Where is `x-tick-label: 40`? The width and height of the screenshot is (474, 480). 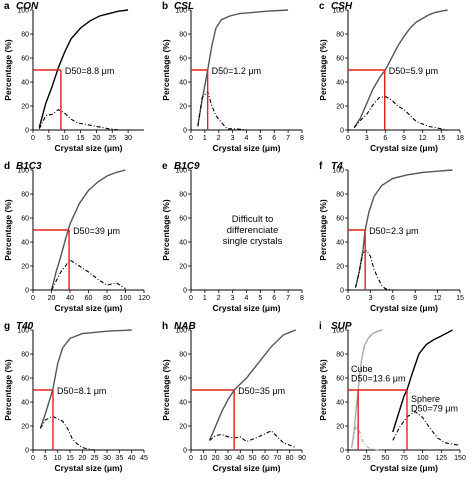 x-tick-label: 40 is located at coordinates (132, 458).